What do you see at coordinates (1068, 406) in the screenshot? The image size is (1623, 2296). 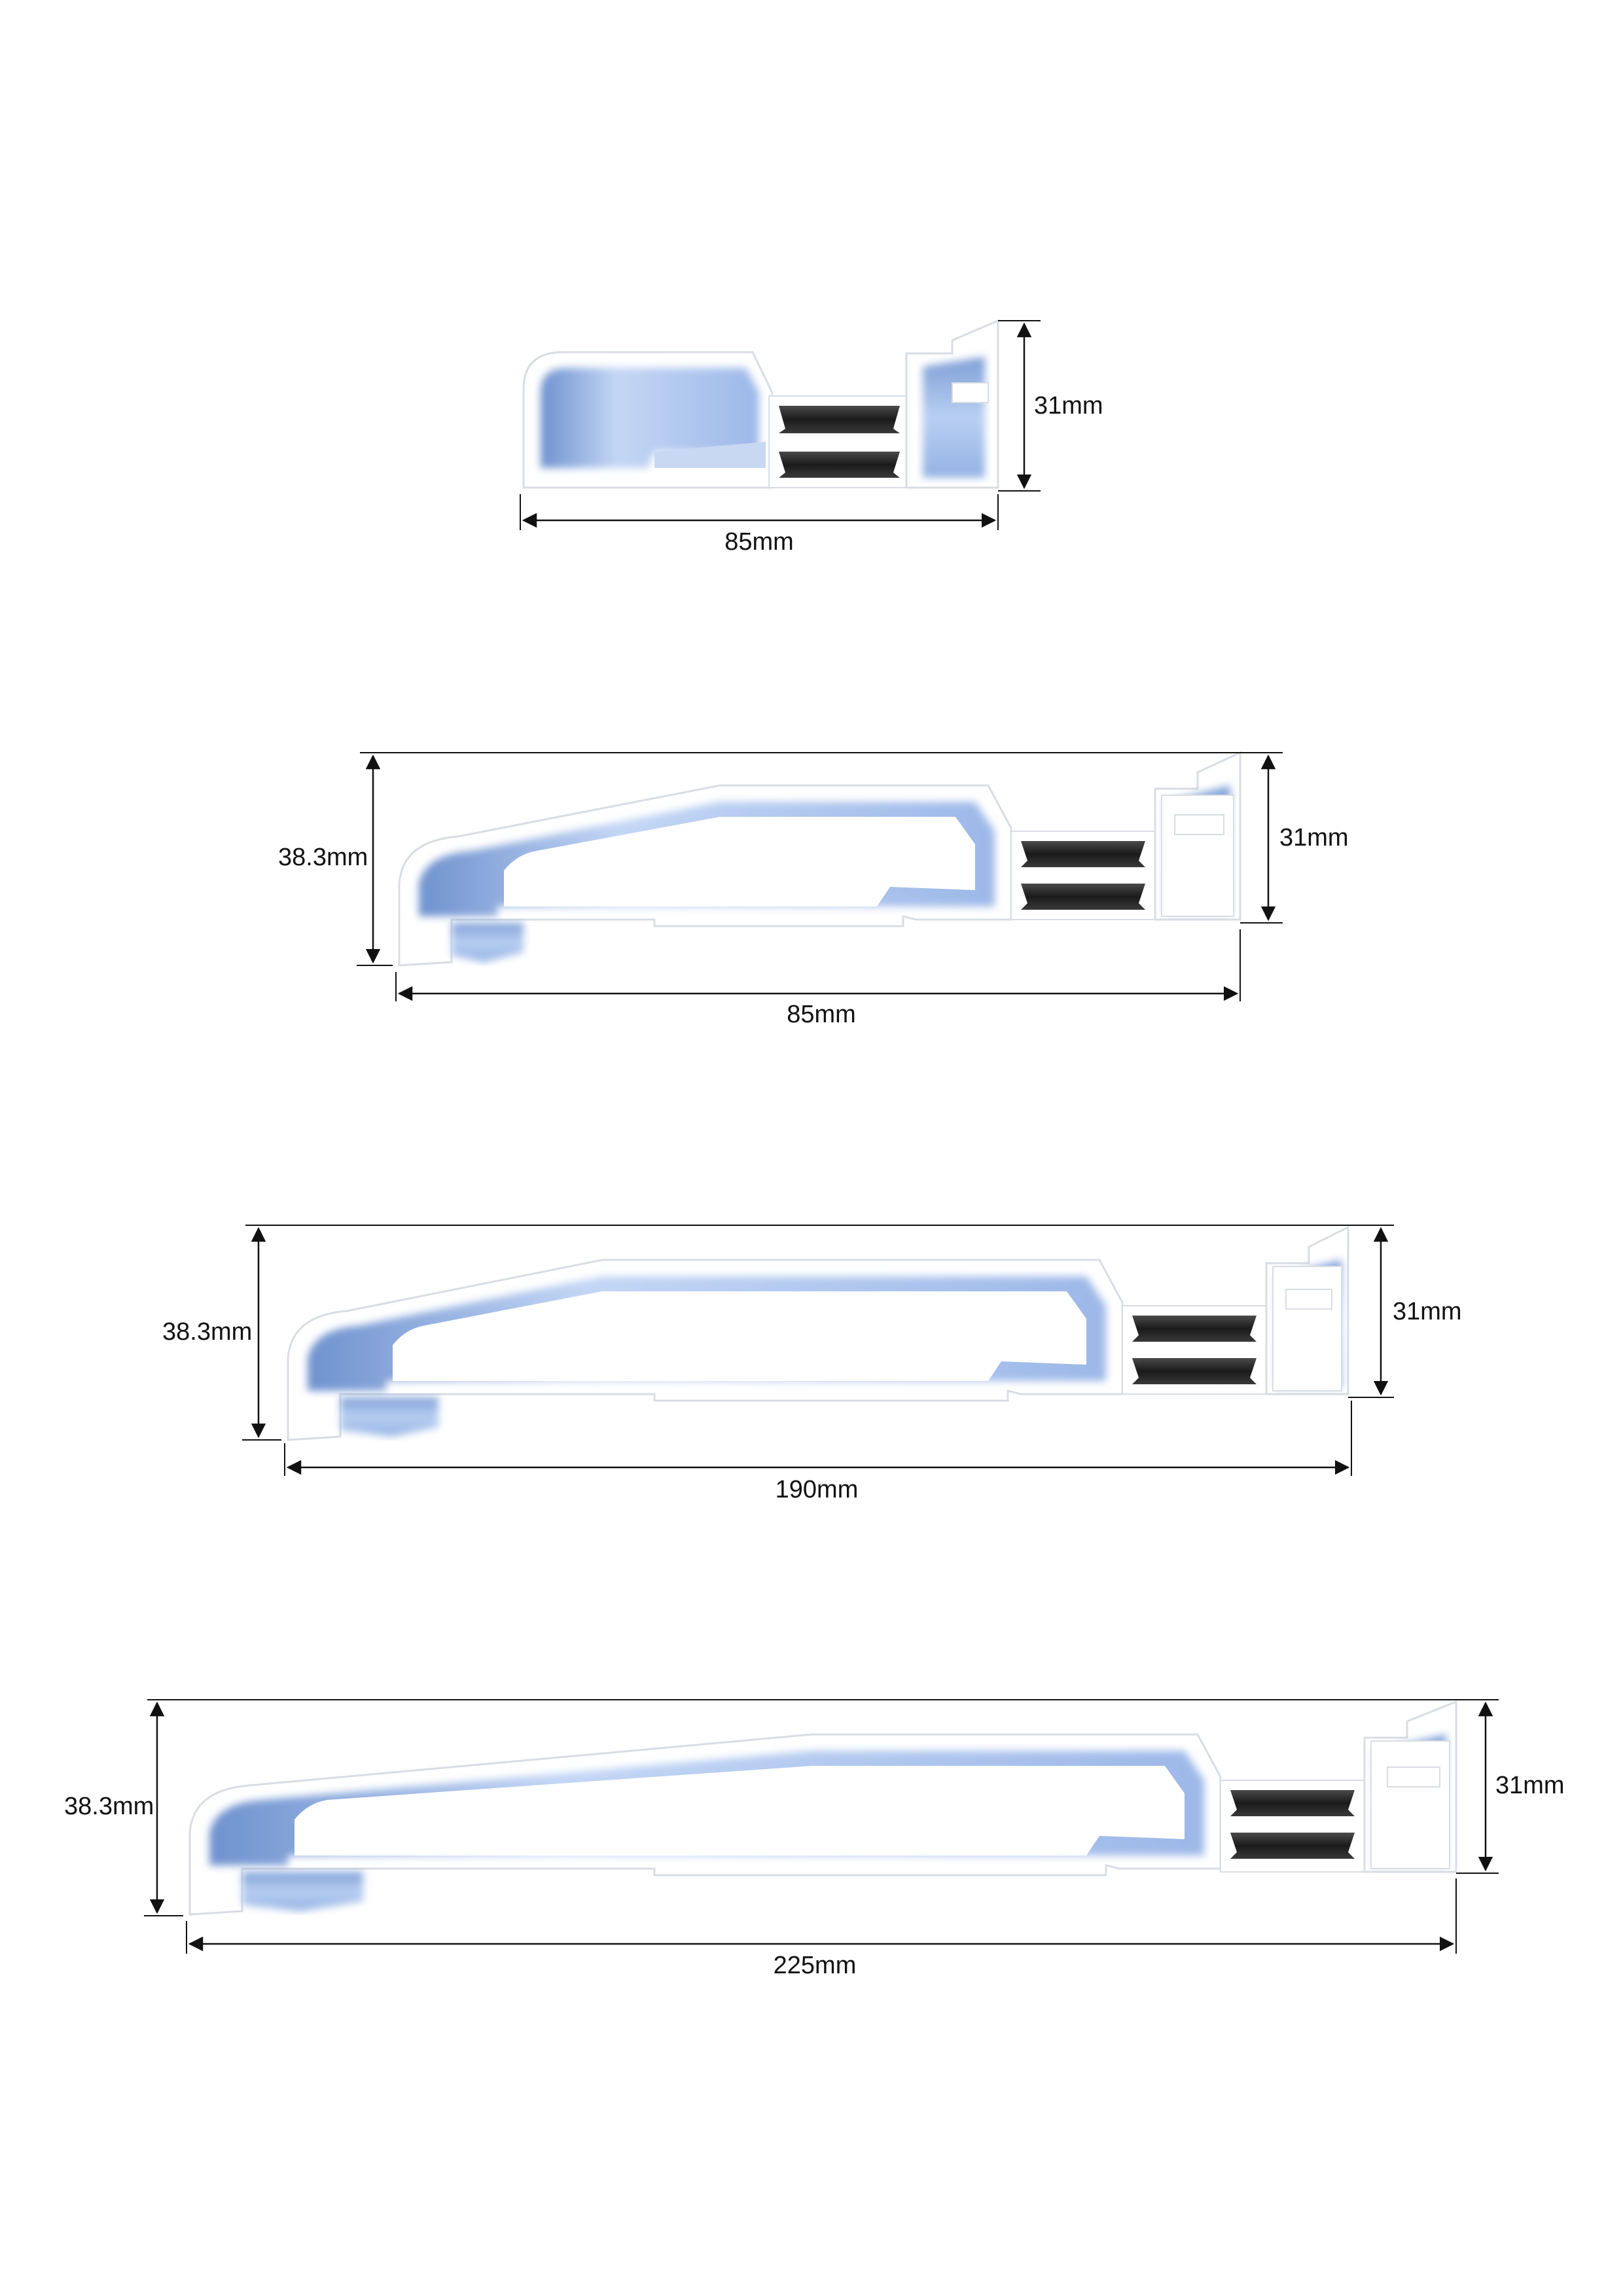 I see `profile-1-height-label: 31mm` at bounding box center [1068, 406].